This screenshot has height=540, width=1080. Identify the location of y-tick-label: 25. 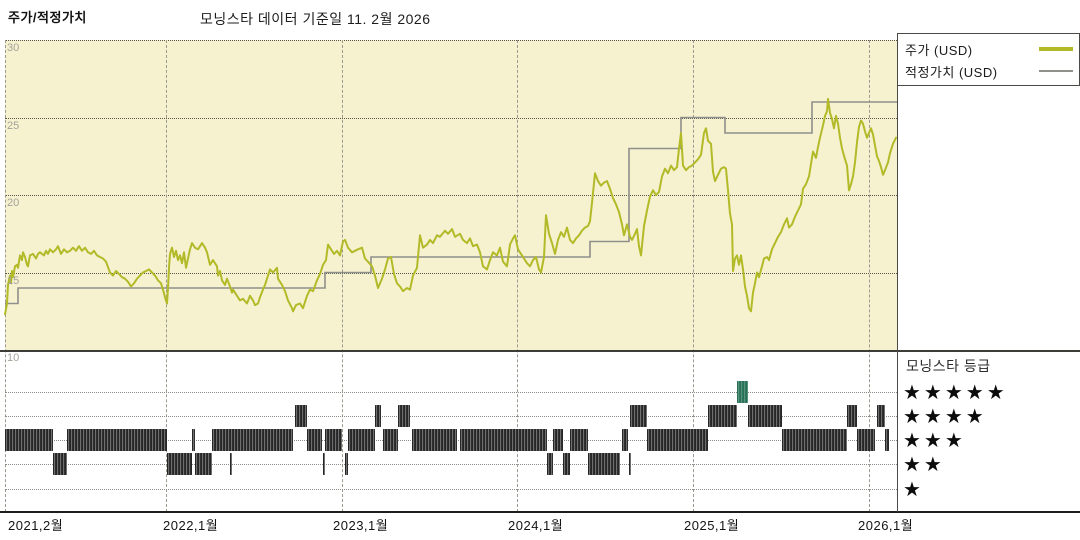
(13, 125).